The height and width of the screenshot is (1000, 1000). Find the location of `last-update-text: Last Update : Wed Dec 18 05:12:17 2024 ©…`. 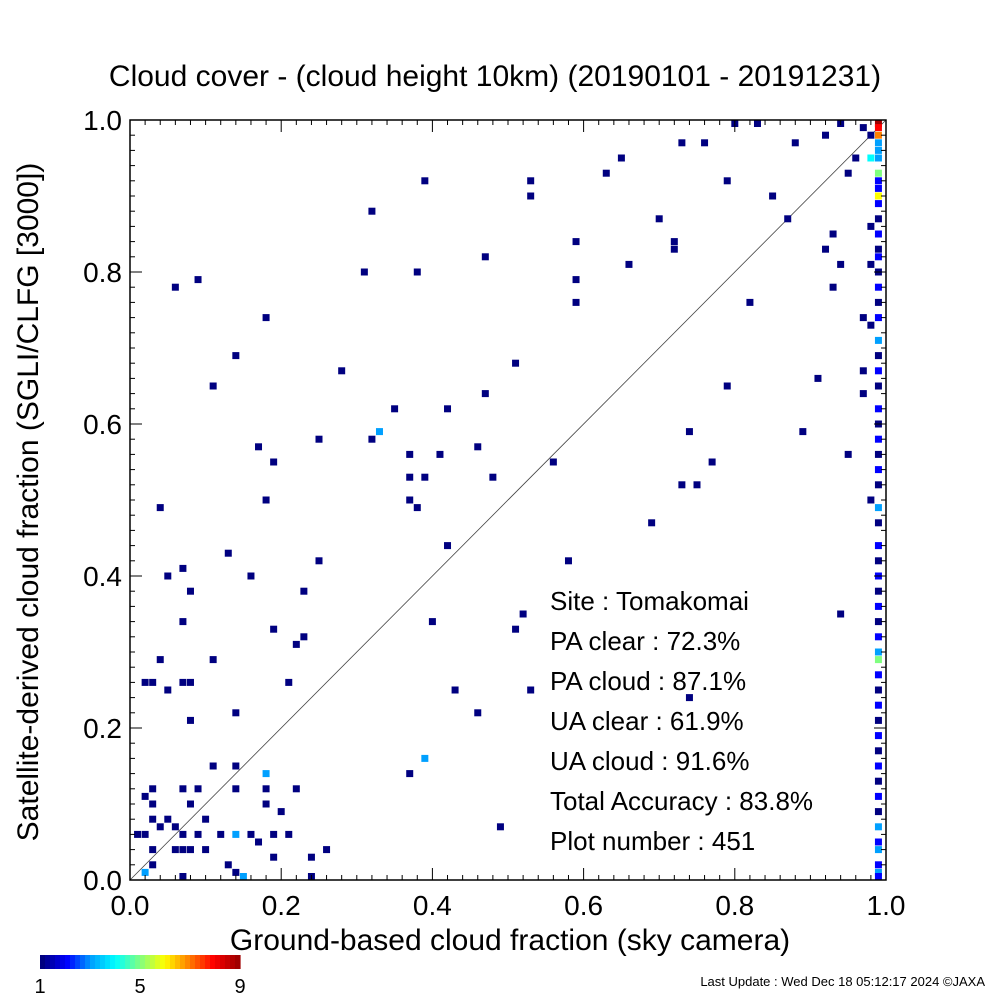

last-update-text: Last Update : Wed Dec 18 05:12:17 2024 ©… is located at coordinates (842, 981).